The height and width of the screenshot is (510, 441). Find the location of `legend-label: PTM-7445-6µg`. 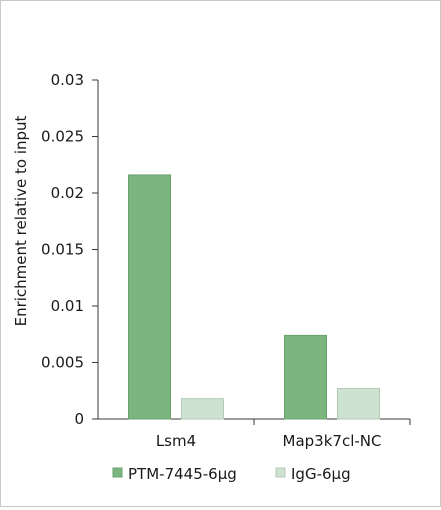

legend-label: PTM-7445-6µg is located at coordinates (182, 474).